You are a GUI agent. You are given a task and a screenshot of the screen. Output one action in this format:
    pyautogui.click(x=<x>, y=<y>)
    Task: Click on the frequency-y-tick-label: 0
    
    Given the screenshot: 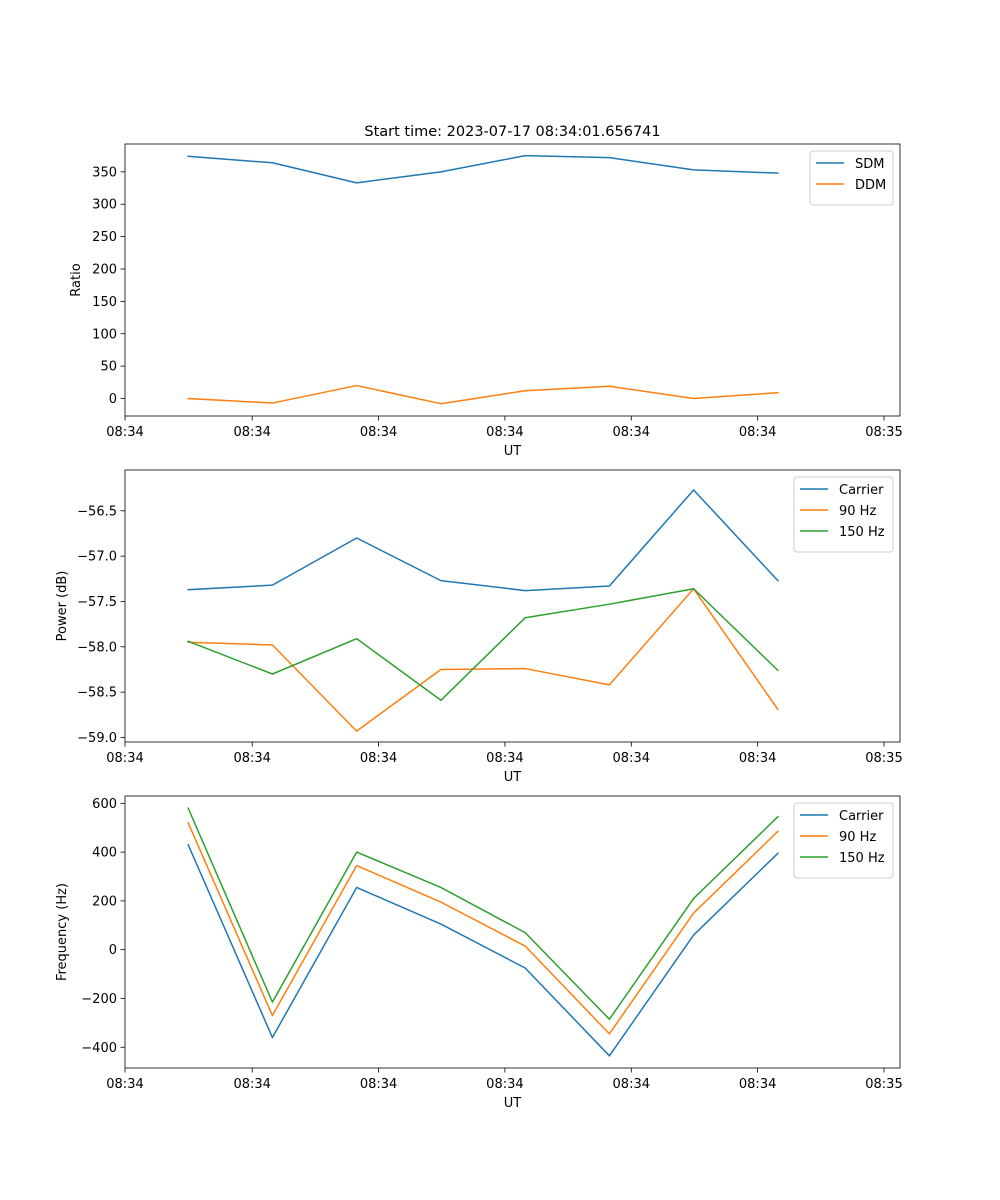 What is the action you would take?
    pyautogui.click(x=113, y=950)
    